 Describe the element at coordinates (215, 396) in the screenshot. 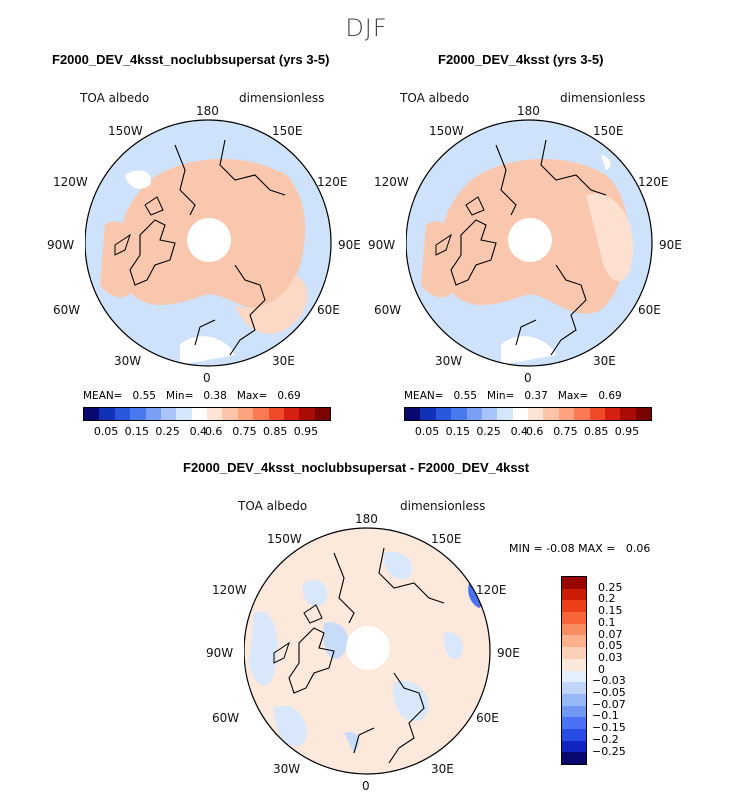

I see `min-value: 0.38` at that location.